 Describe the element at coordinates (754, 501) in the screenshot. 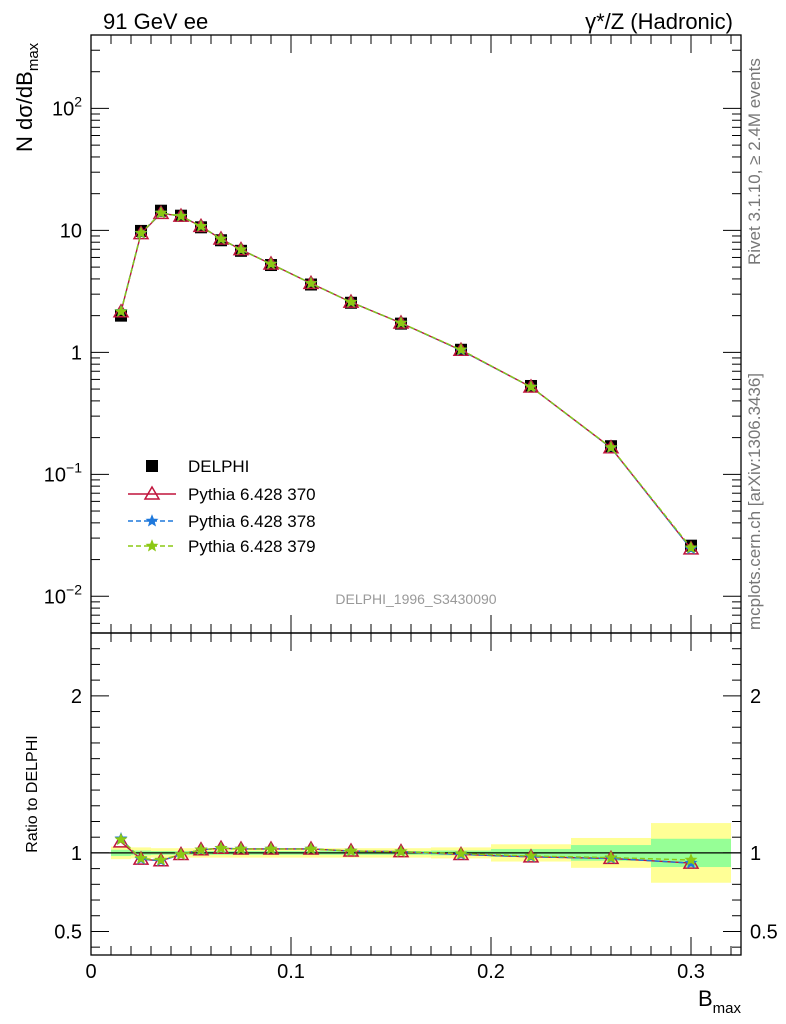

I see `mcplots-label: mcplots.cern.ch [arXiv:1306.3436]` at that location.